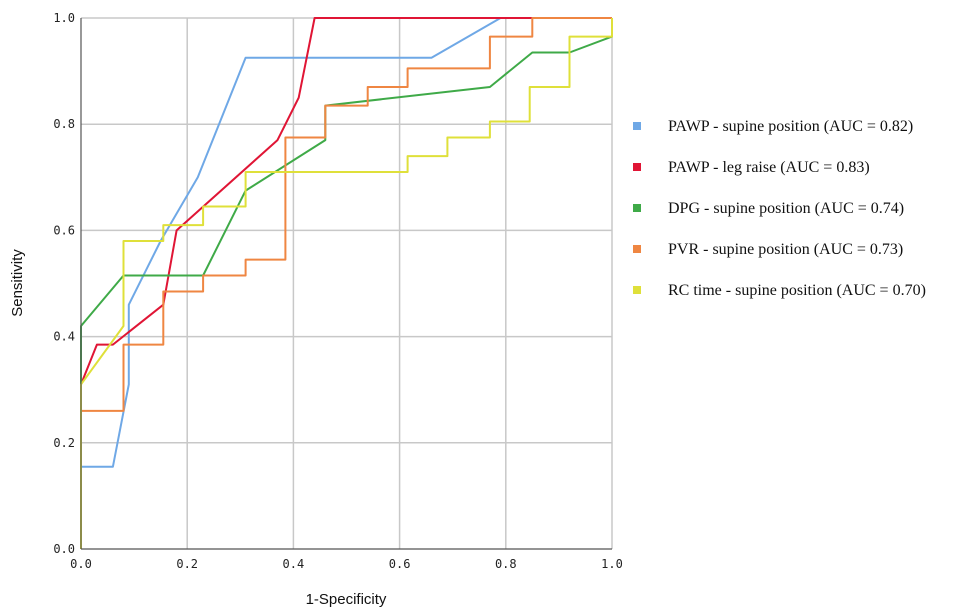 Image resolution: width=970 pixels, height=610 pixels. I want to click on x-tick-label-2: 0.4, so click(294, 564).